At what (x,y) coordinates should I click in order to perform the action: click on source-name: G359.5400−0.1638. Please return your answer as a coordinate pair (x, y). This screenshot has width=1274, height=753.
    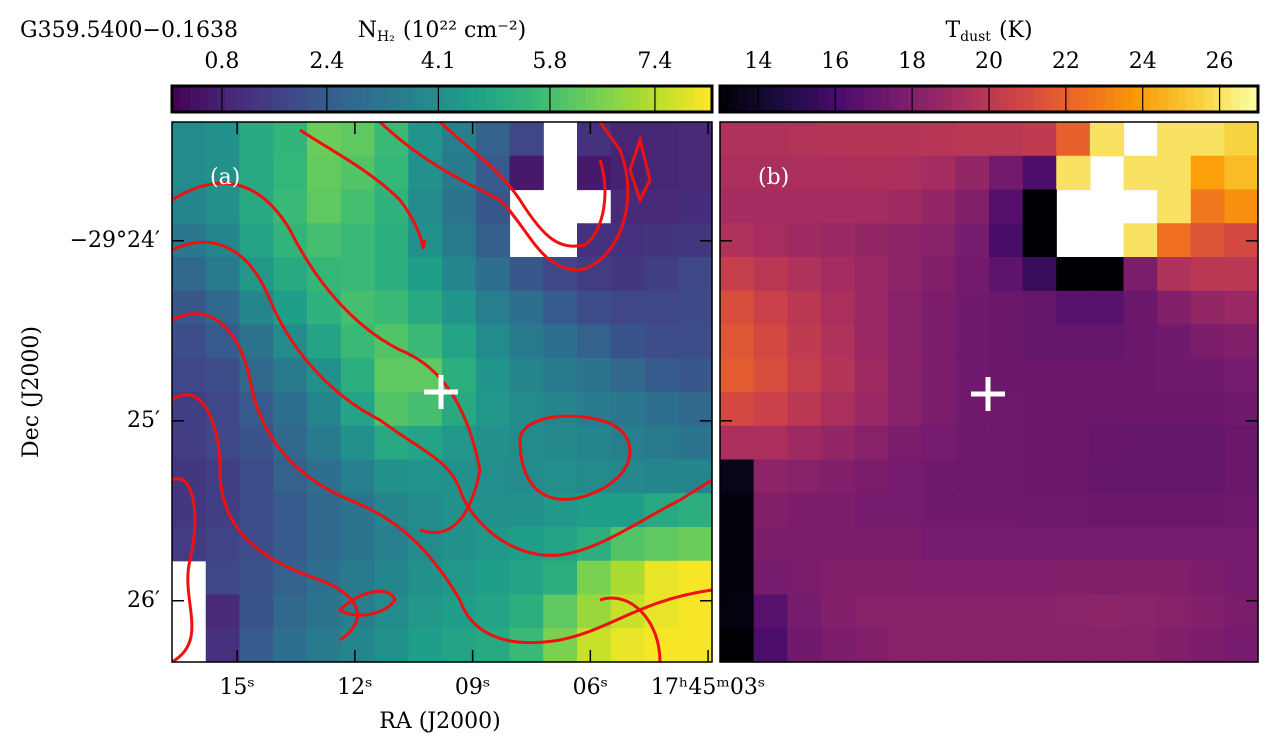
    Looking at the image, I should click on (129, 30).